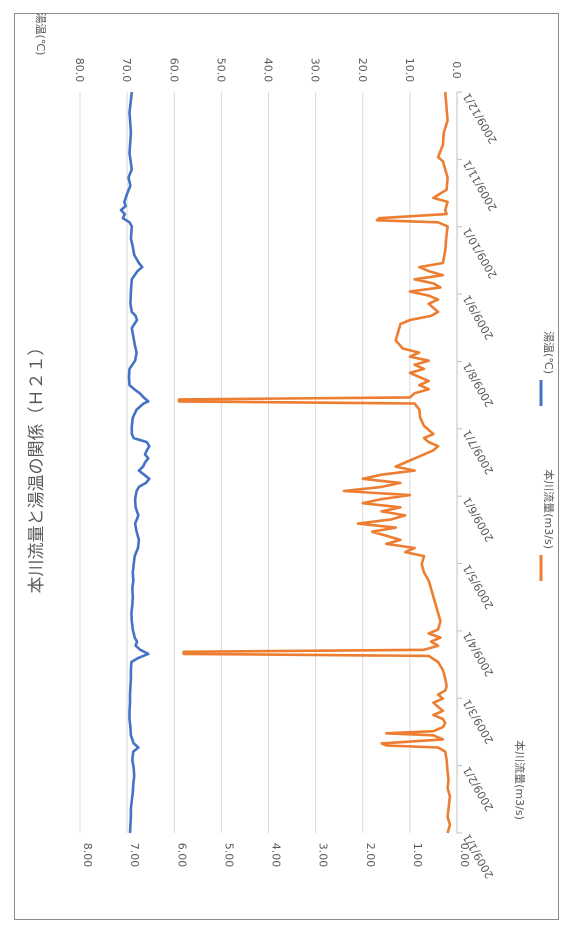 This screenshot has height=936, width=573. What do you see at coordinates (40, 34) in the screenshot?
I see `y-right-axis-title: 湯温(℃)` at bounding box center [40, 34].